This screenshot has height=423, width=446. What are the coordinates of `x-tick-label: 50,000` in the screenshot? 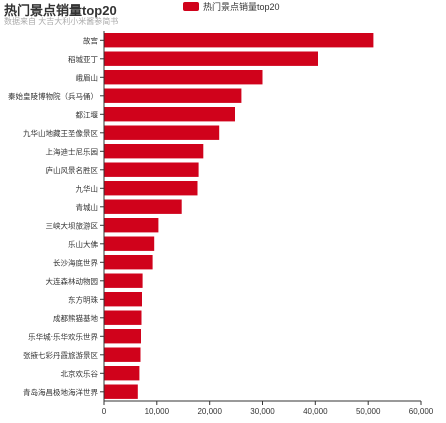 It's located at (368, 411).